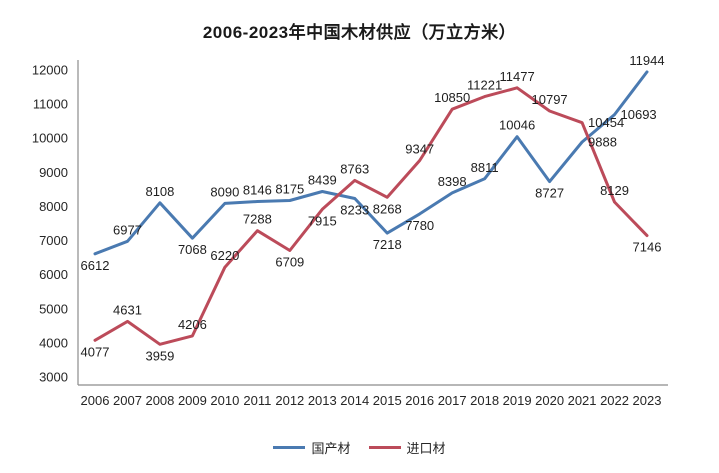 The width and height of the screenshot is (719, 473). I want to click on data-point-label: 8090, so click(224, 191).